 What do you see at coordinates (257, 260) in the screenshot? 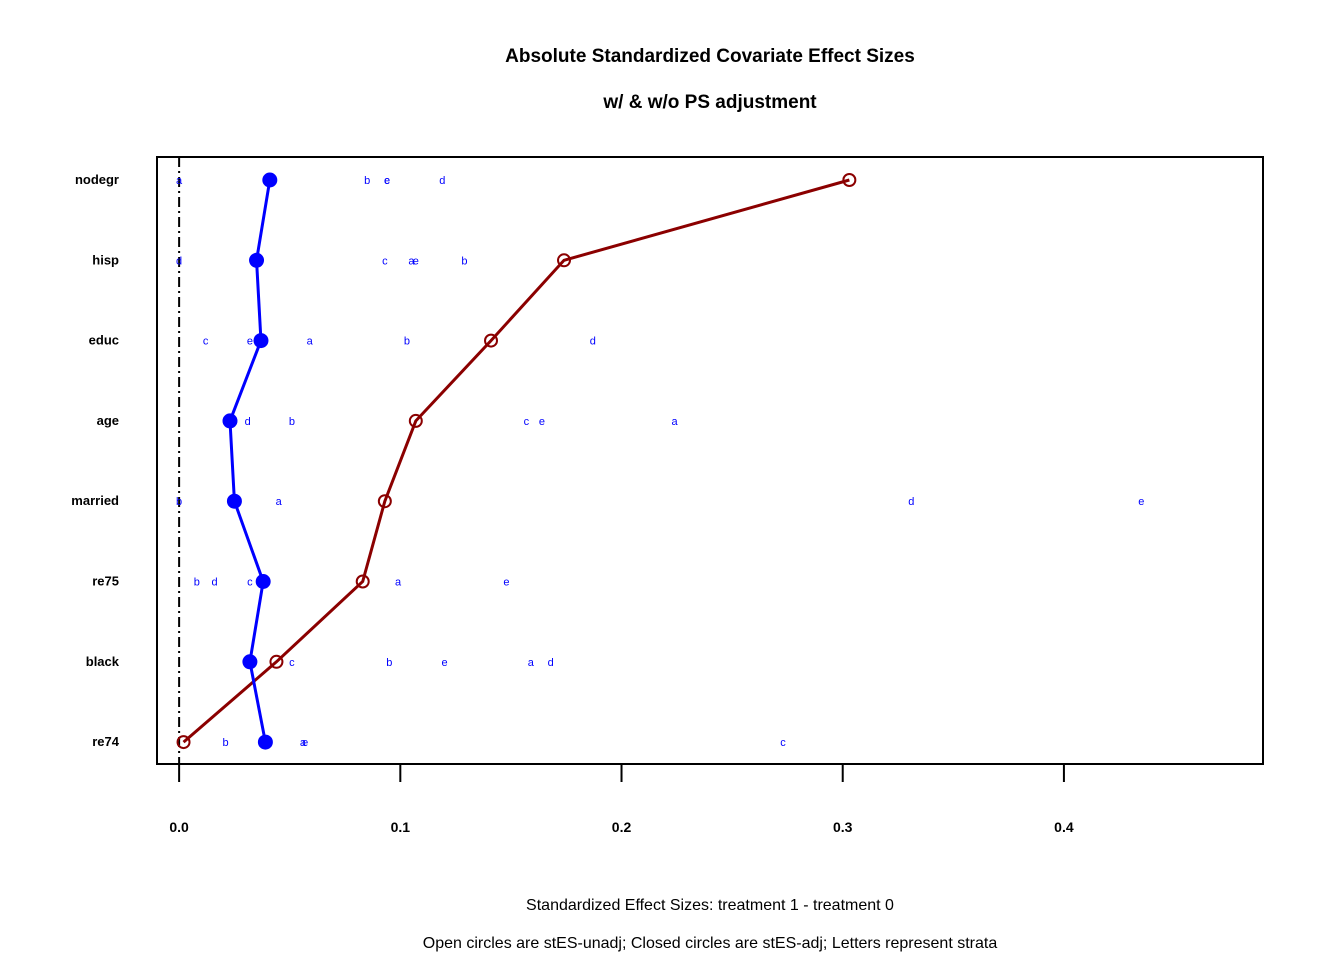
I see `adjusted-point-hisp` at bounding box center [257, 260].